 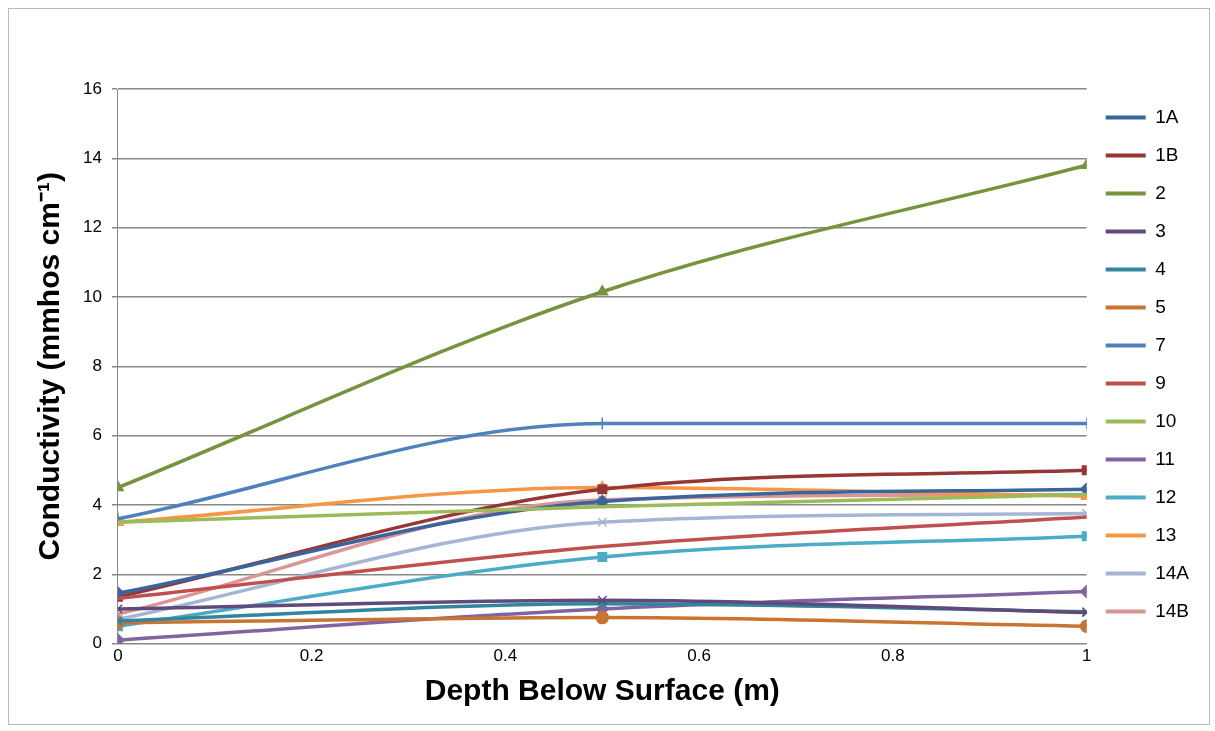 What do you see at coordinates (92, 158) in the screenshot?
I see `y-tick-label: 14` at bounding box center [92, 158].